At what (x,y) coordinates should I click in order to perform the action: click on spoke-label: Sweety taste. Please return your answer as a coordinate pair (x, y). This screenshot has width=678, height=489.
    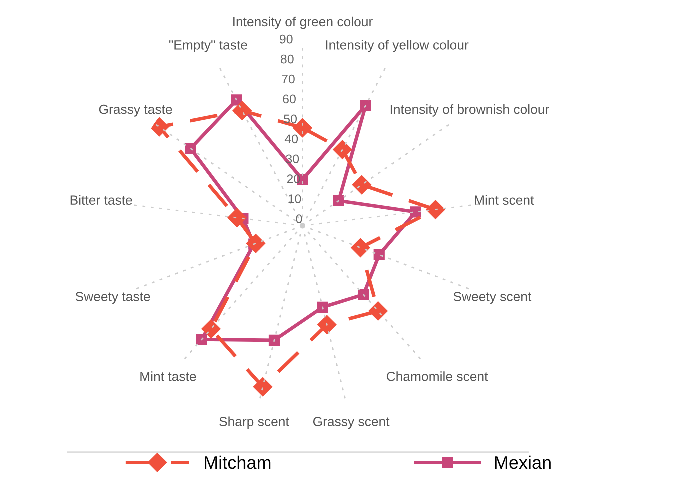
    Looking at the image, I should click on (113, 298).